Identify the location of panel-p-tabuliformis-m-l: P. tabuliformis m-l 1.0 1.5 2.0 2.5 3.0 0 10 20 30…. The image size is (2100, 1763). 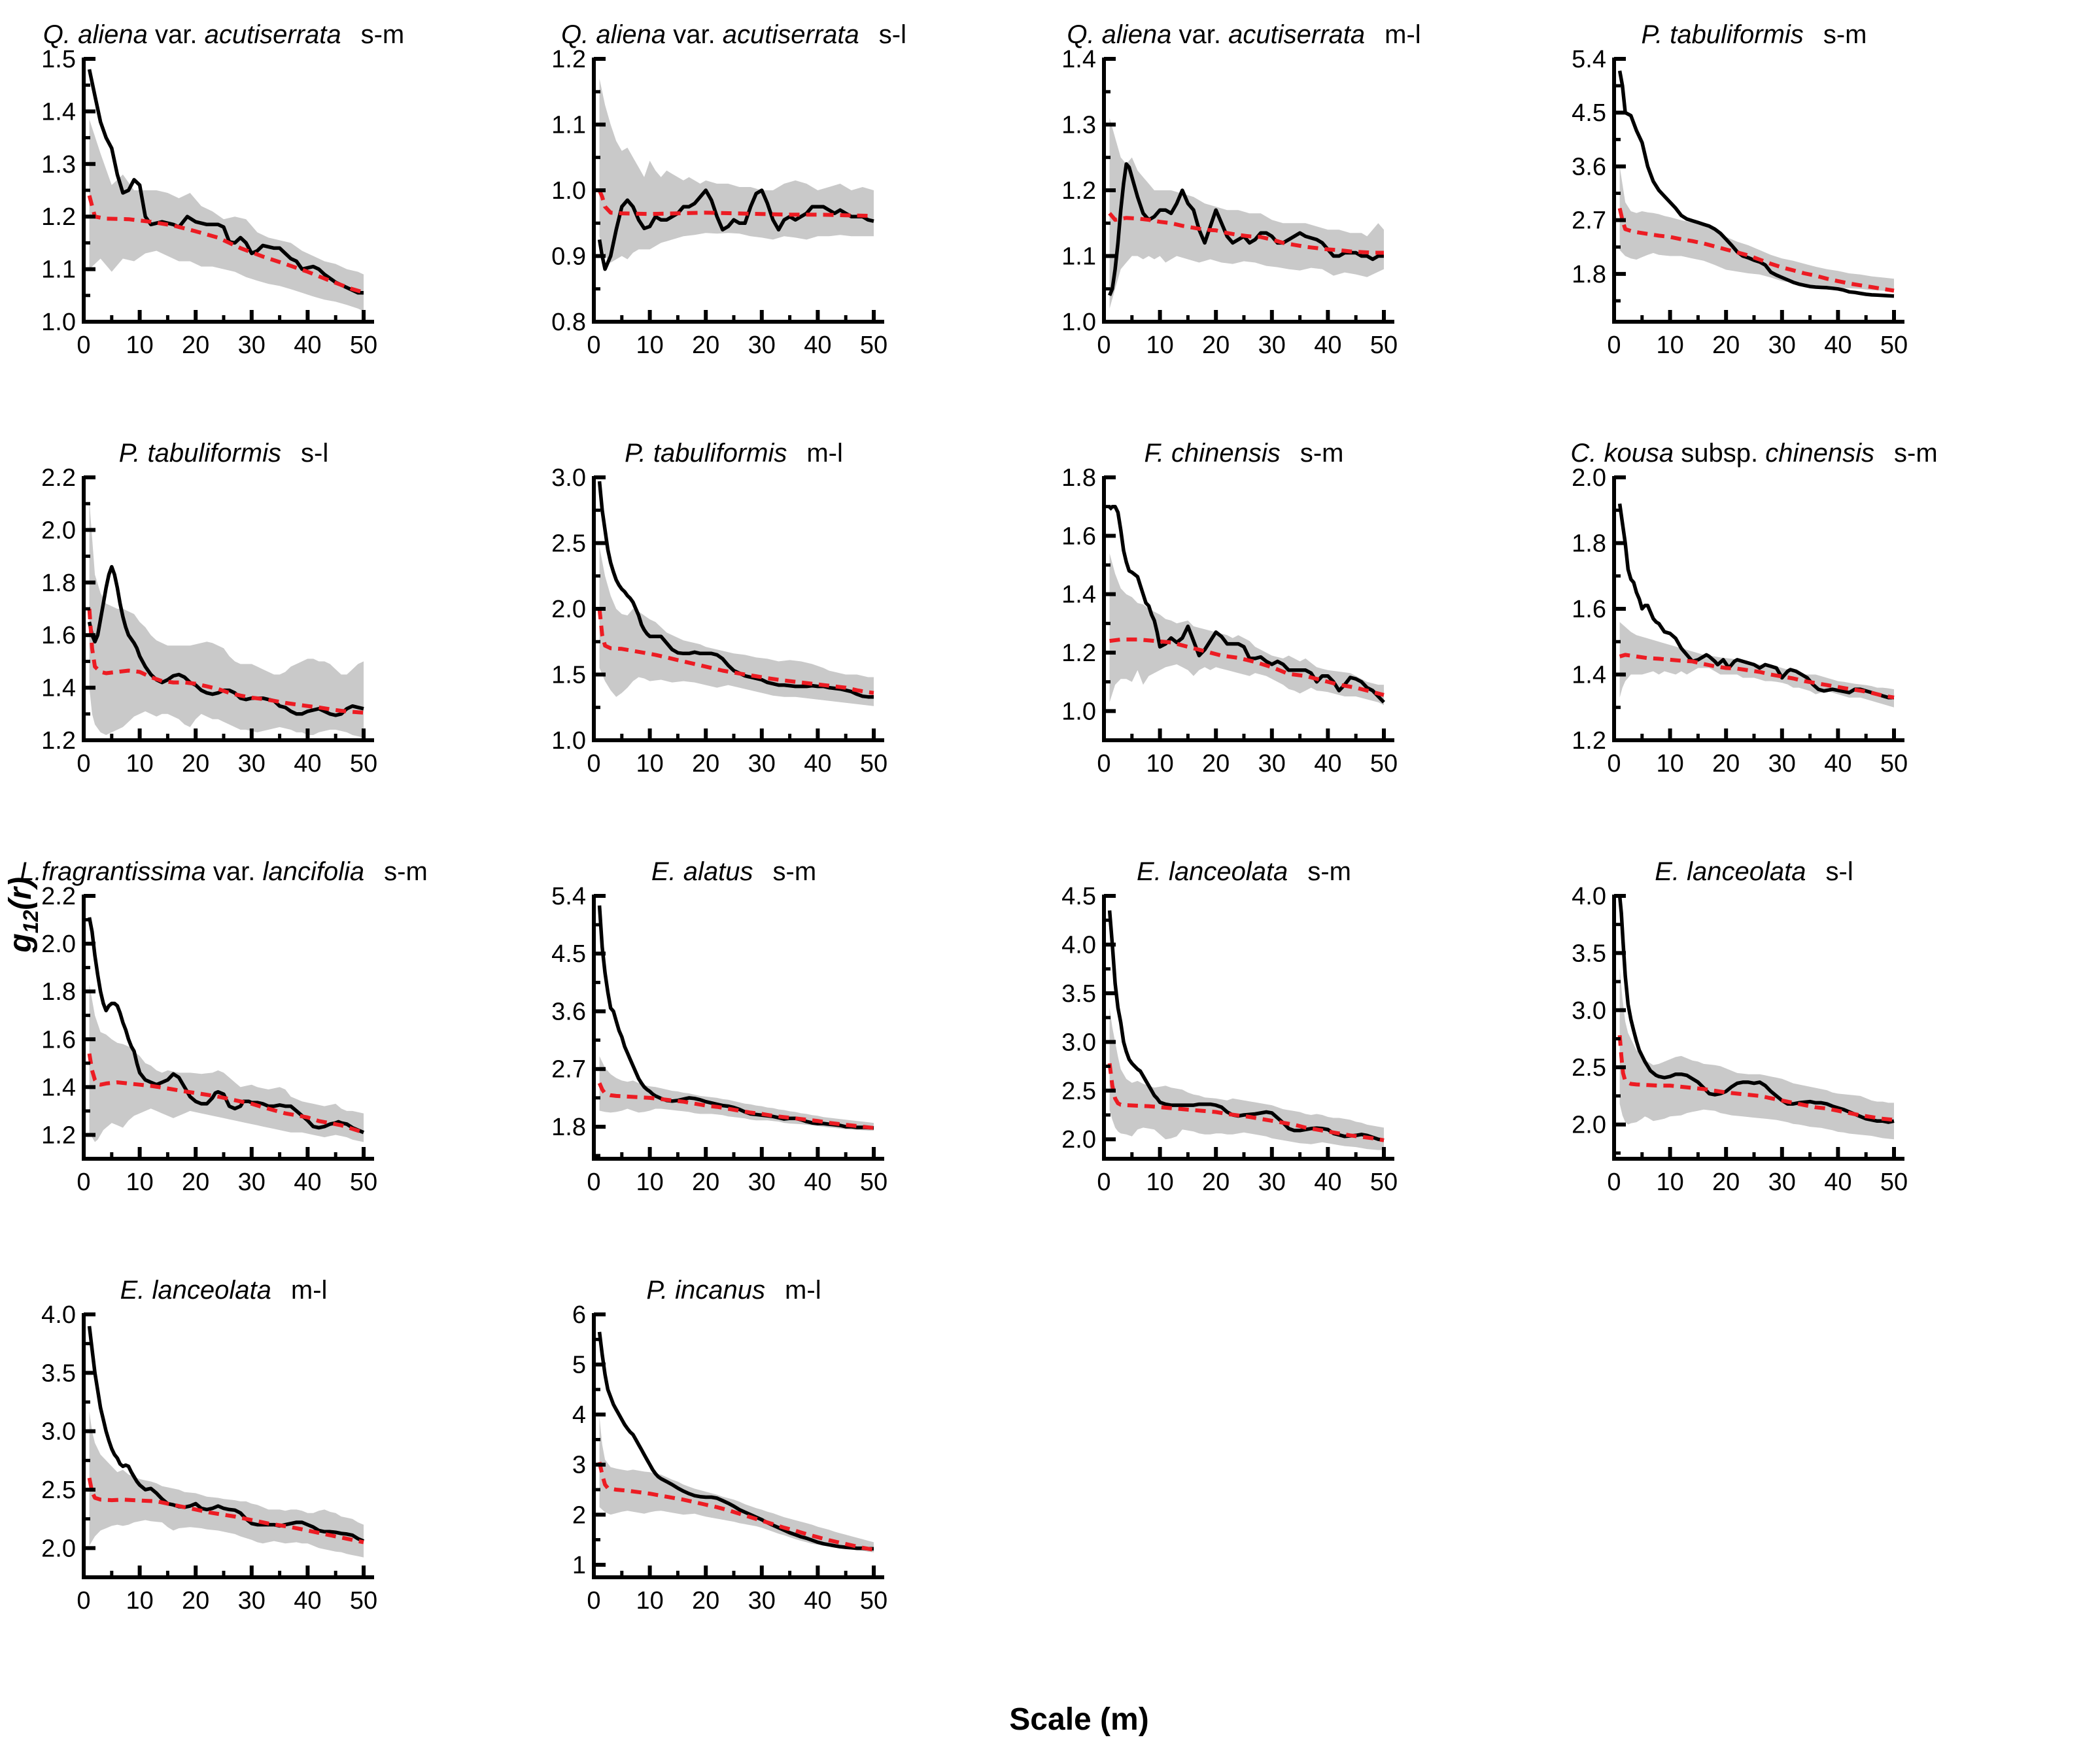
(765, 637).